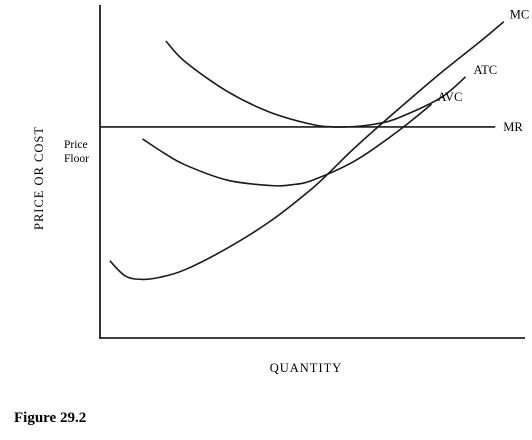 The image size is (532, 440). Describe the element at coordinates (76, 145) in the screenshot. I see `price-floor-label-line1: Price` at that location.